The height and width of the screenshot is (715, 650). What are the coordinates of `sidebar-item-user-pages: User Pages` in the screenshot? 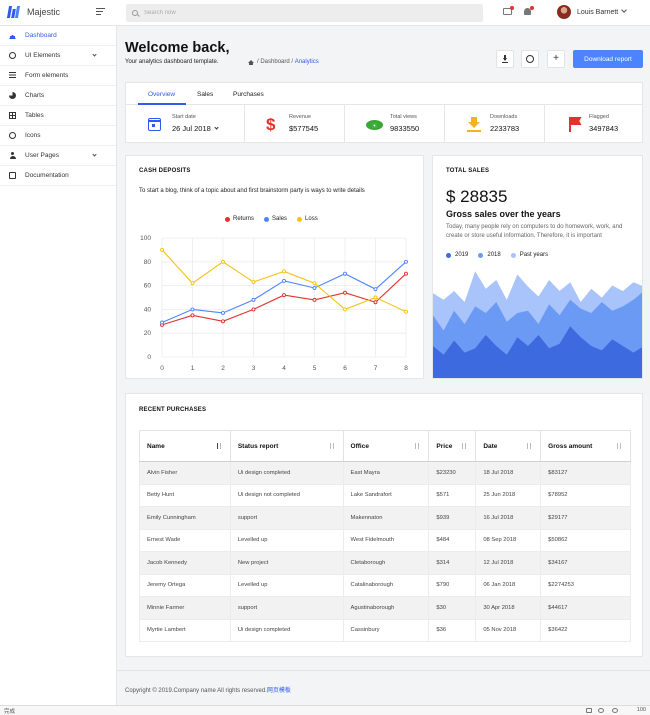 It's located at (58, 156).